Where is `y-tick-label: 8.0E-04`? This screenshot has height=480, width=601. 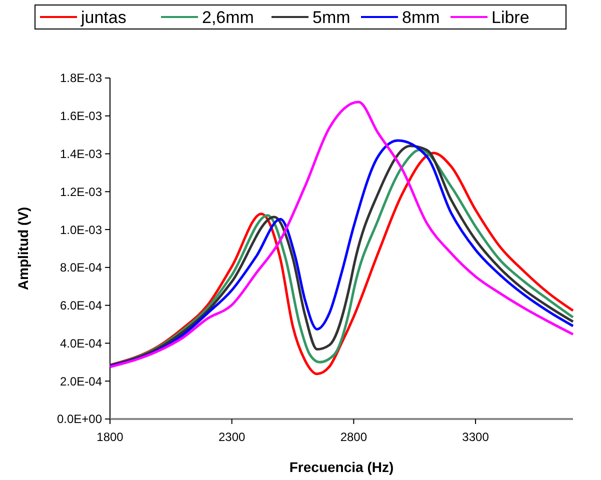 y-tick-label: 8.0E-04 is located at coordinates (81, 267).